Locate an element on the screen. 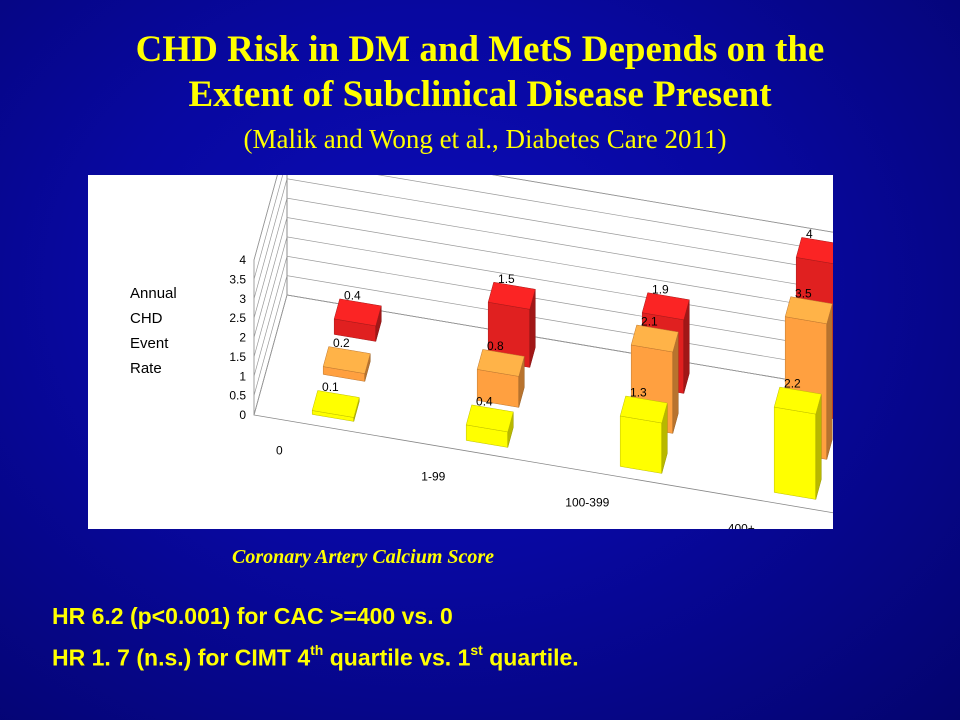 Image resolution: width=960 pixels, height=720 pixels. y-axis-label-line: Event is located at coordinates (149, 343).